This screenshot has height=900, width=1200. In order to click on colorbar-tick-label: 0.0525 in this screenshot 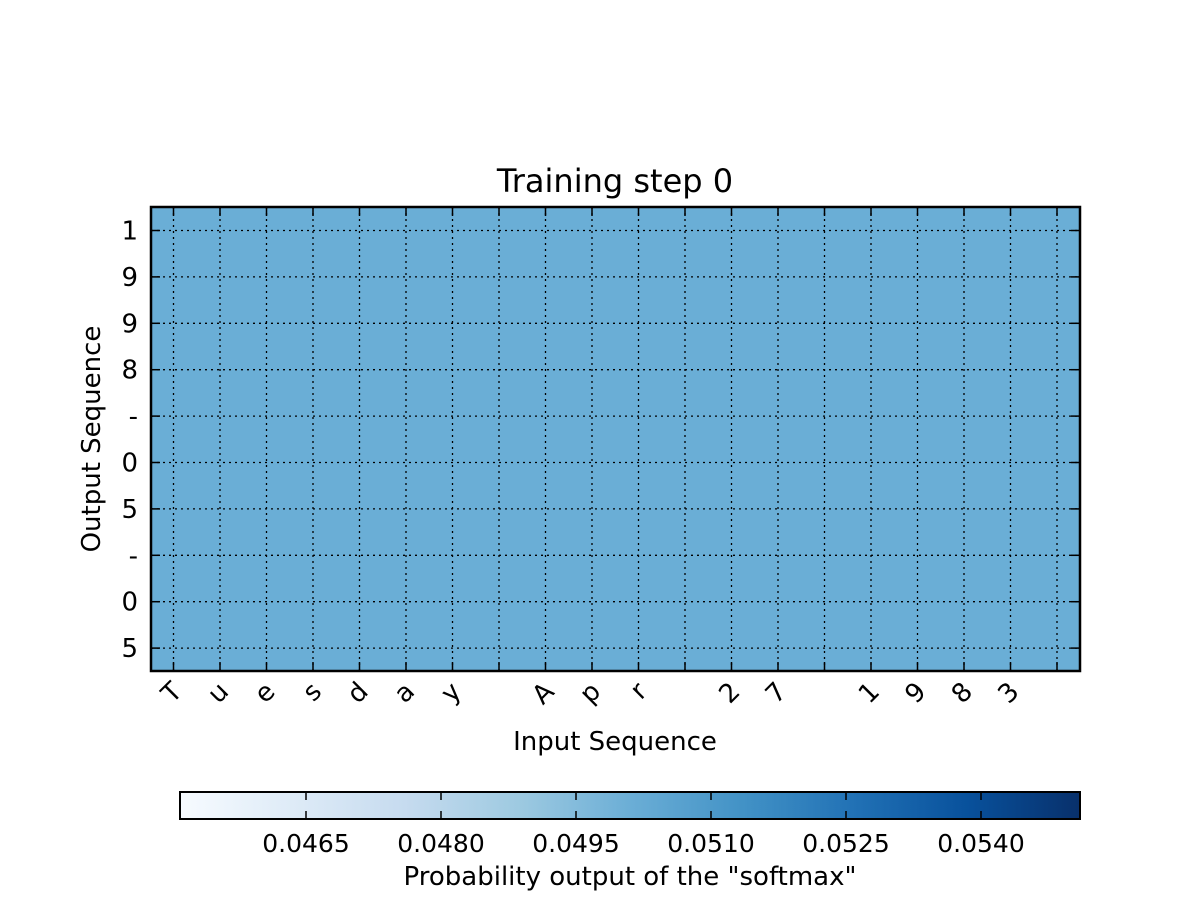, I will do `click(845, 843)`.